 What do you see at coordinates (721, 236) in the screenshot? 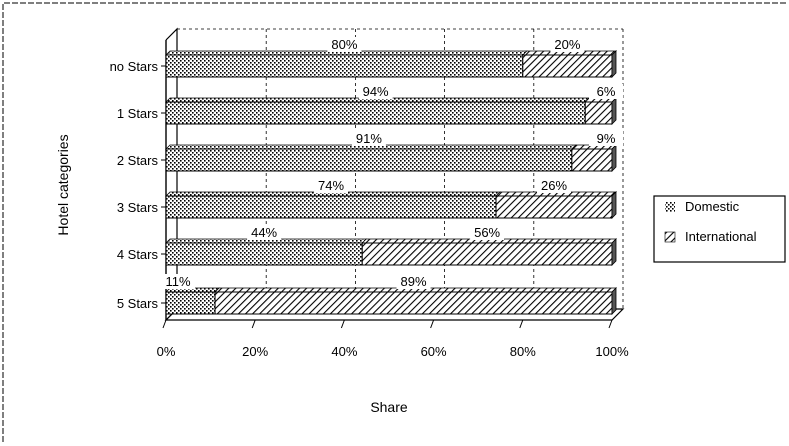
I see `legend-label-international: International` at bounding box center [721, 236].